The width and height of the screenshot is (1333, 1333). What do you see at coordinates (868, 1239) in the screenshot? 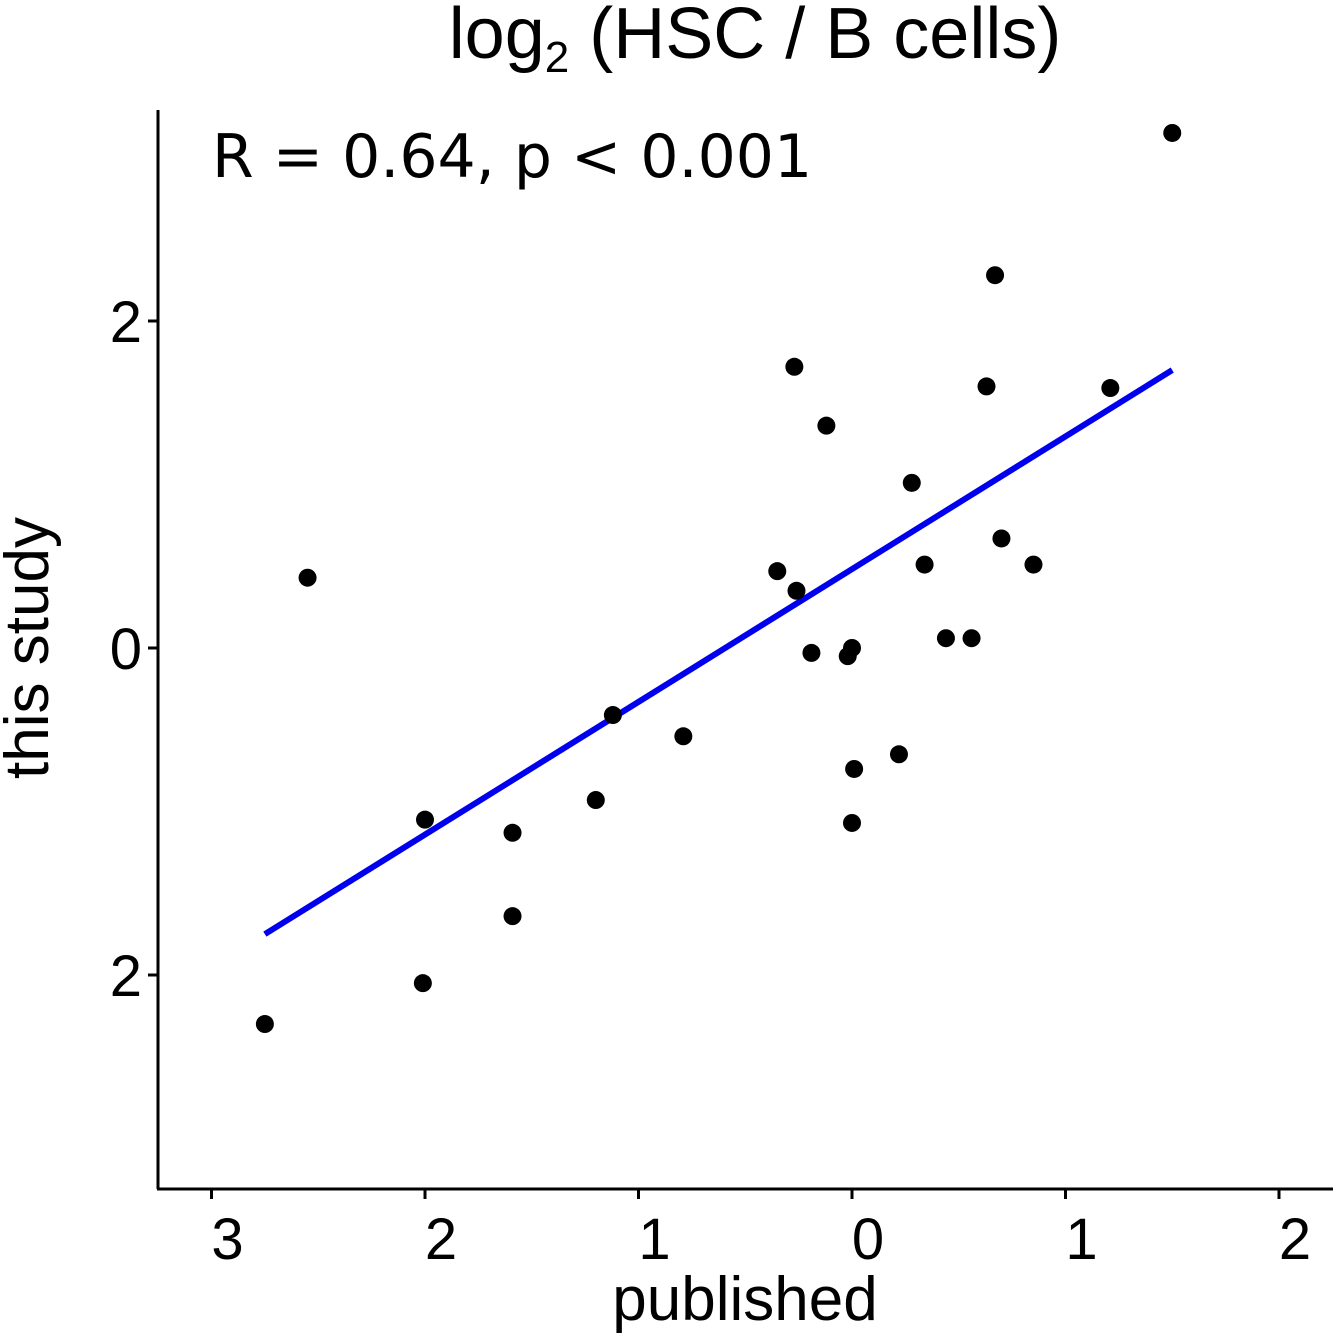
I see `x-tick-label: 0` at bounding box center [868, 1239].